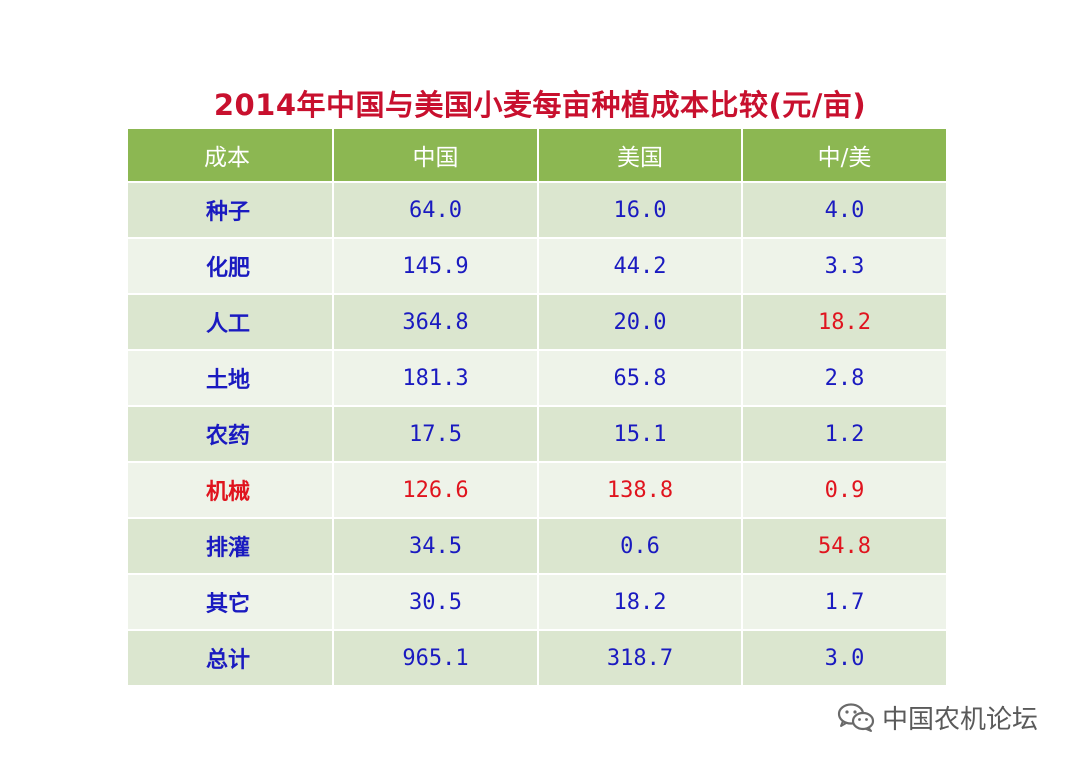 The height and width of the screenshot is (764, 1080). I want to click on table-row: 土地 181.3 65.8 2.8, so click(537, 377).